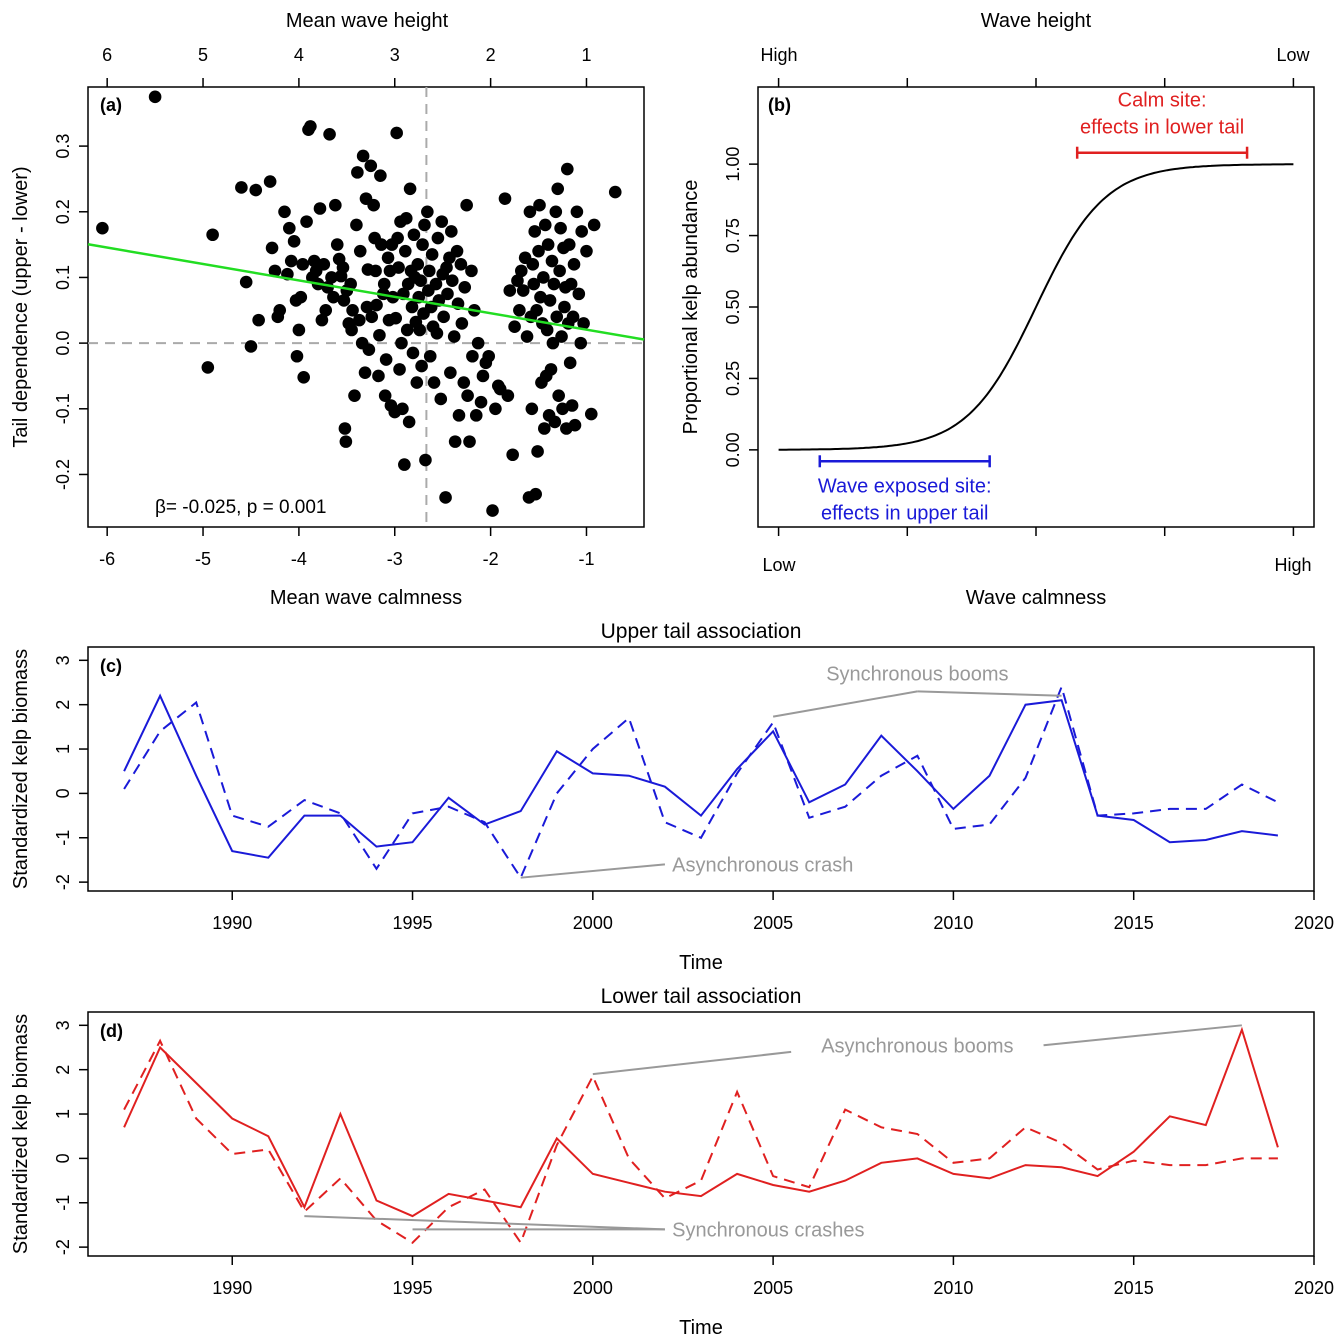 The image size is (1339, 1338). I want to click on y-tick-label: 0.1, so click(63, 277).